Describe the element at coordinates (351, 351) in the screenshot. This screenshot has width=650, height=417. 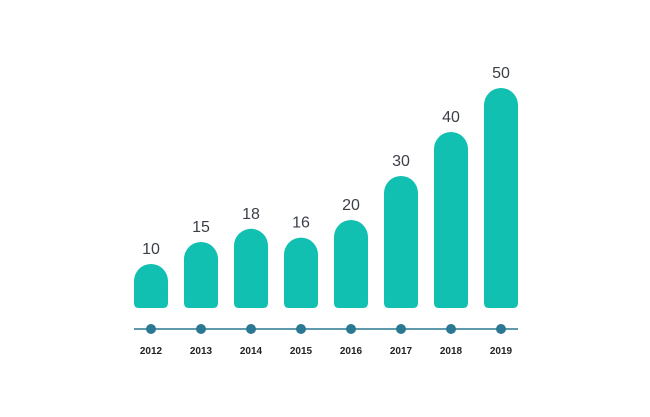
I see `year-label-2016: 2016` at that location.